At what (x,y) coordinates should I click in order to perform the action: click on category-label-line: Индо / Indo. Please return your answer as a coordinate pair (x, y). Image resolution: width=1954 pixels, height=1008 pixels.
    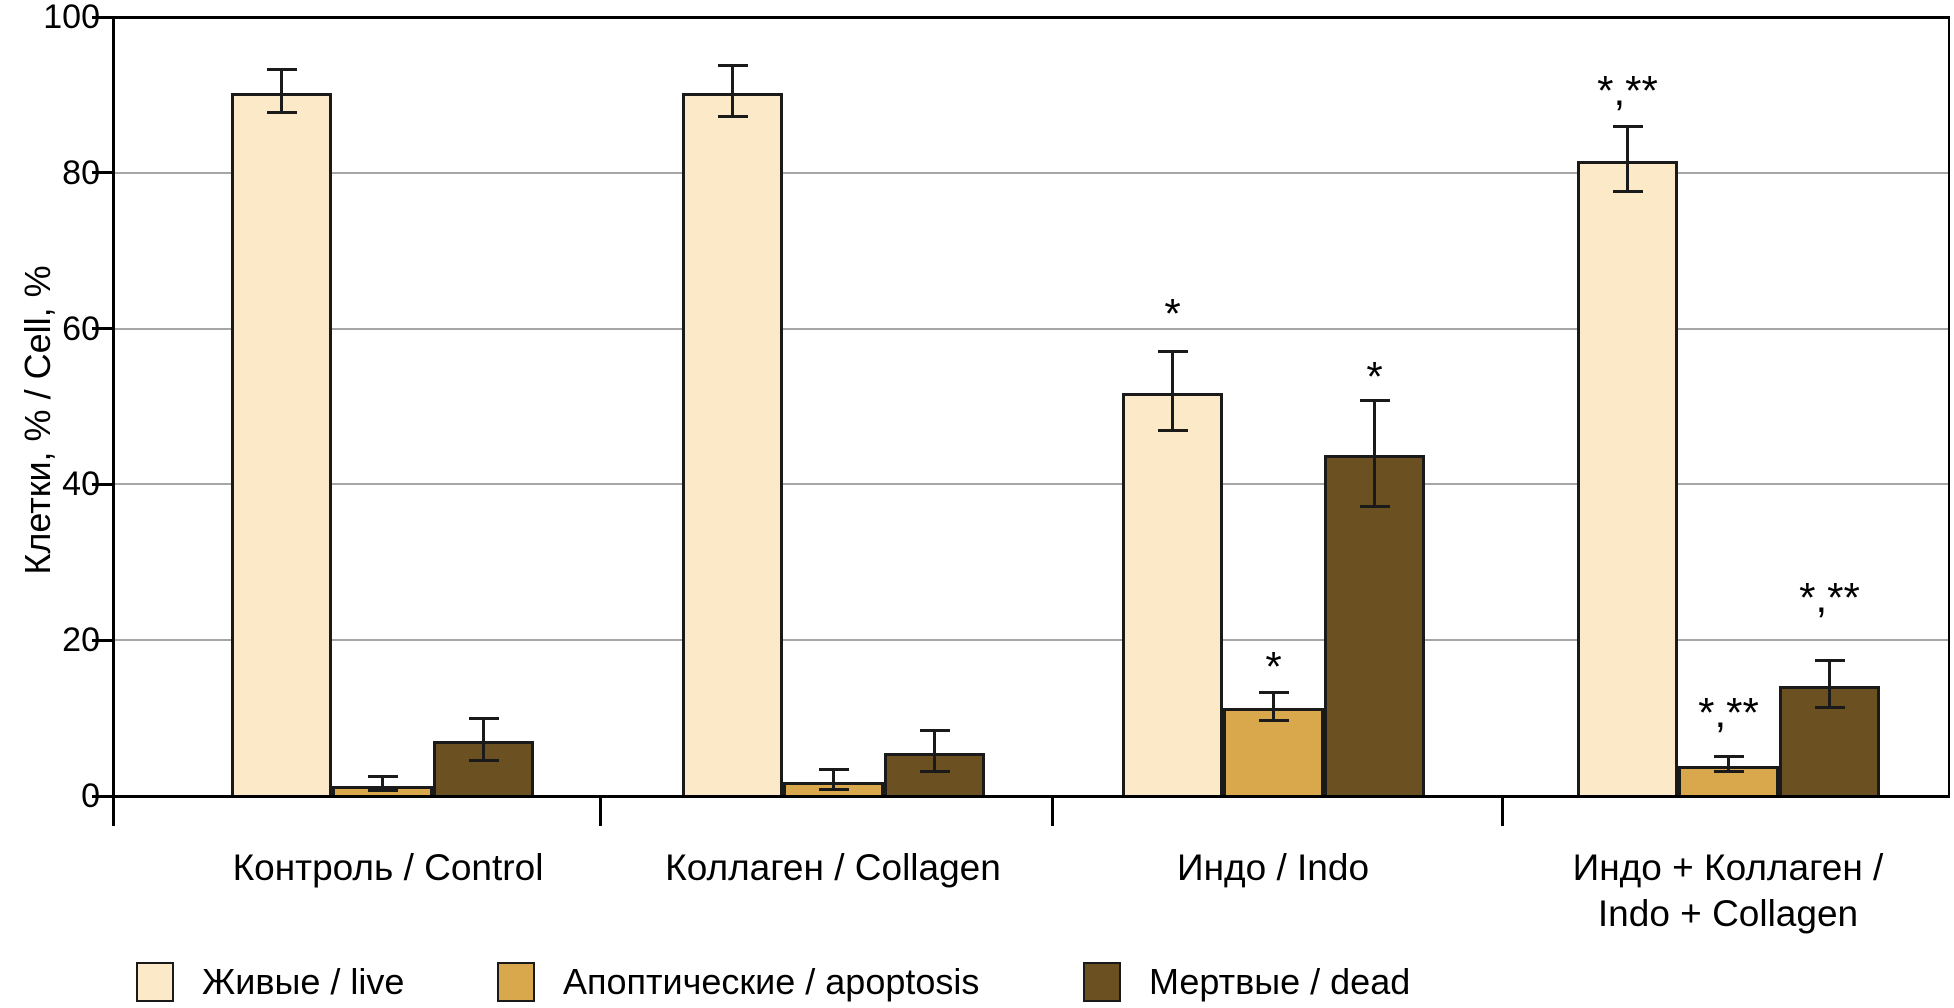
    Looking at the image, I should click on (1273, 867).